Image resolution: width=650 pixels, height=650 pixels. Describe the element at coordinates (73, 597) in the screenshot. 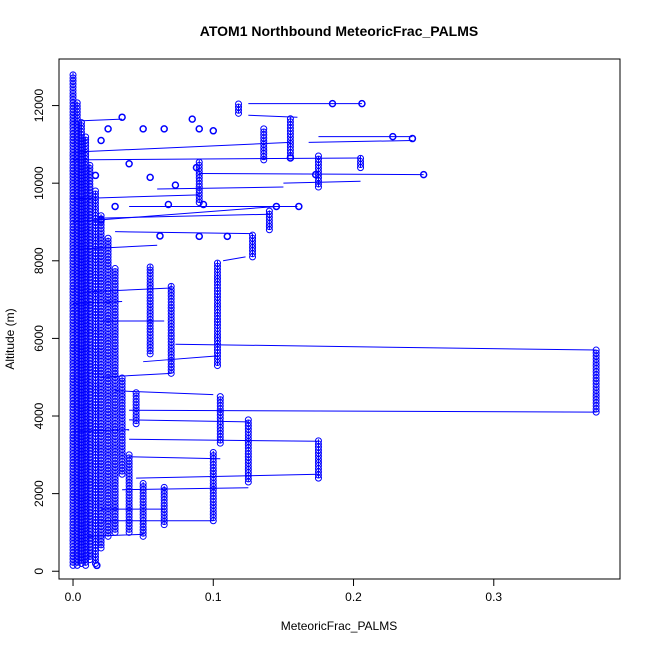

I see `x-tick-label: 0.0` at that location.